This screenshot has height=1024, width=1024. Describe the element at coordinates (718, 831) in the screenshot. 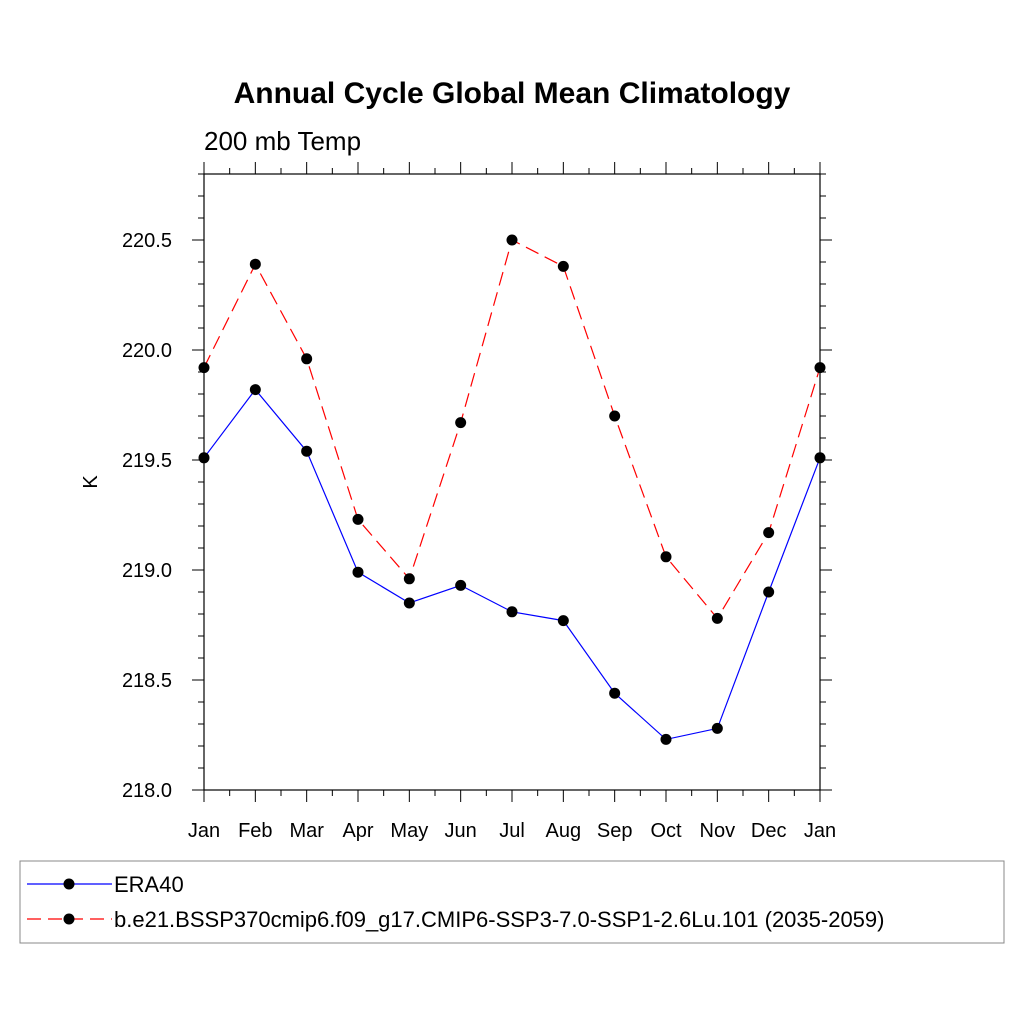

I see `x-tick-label: Nov` at that location.